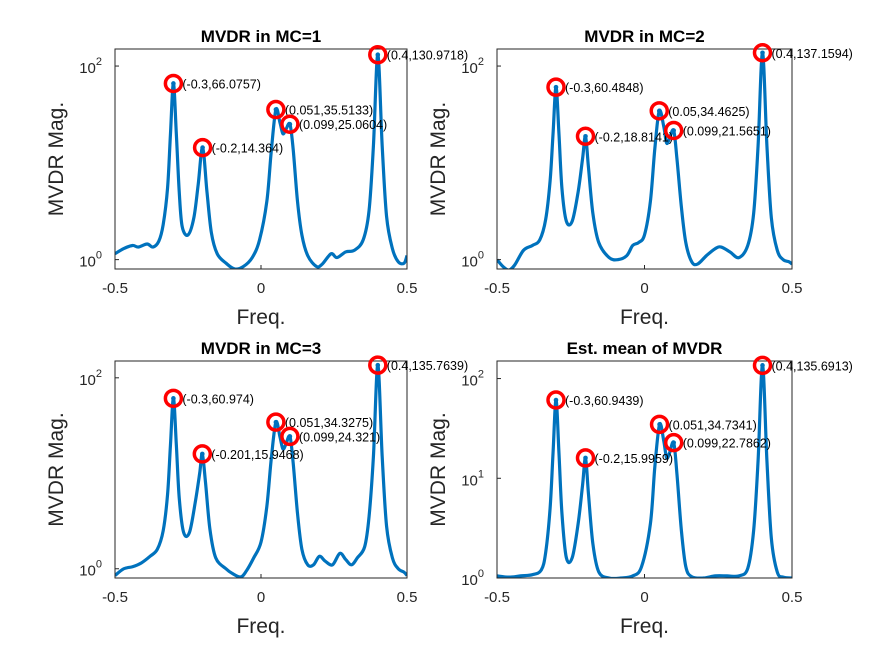  What do you see at coordinates (427, 366) in the screenshot?
I see `peak-label: (0.4,135.7639)` at bounding box center [427, 366].